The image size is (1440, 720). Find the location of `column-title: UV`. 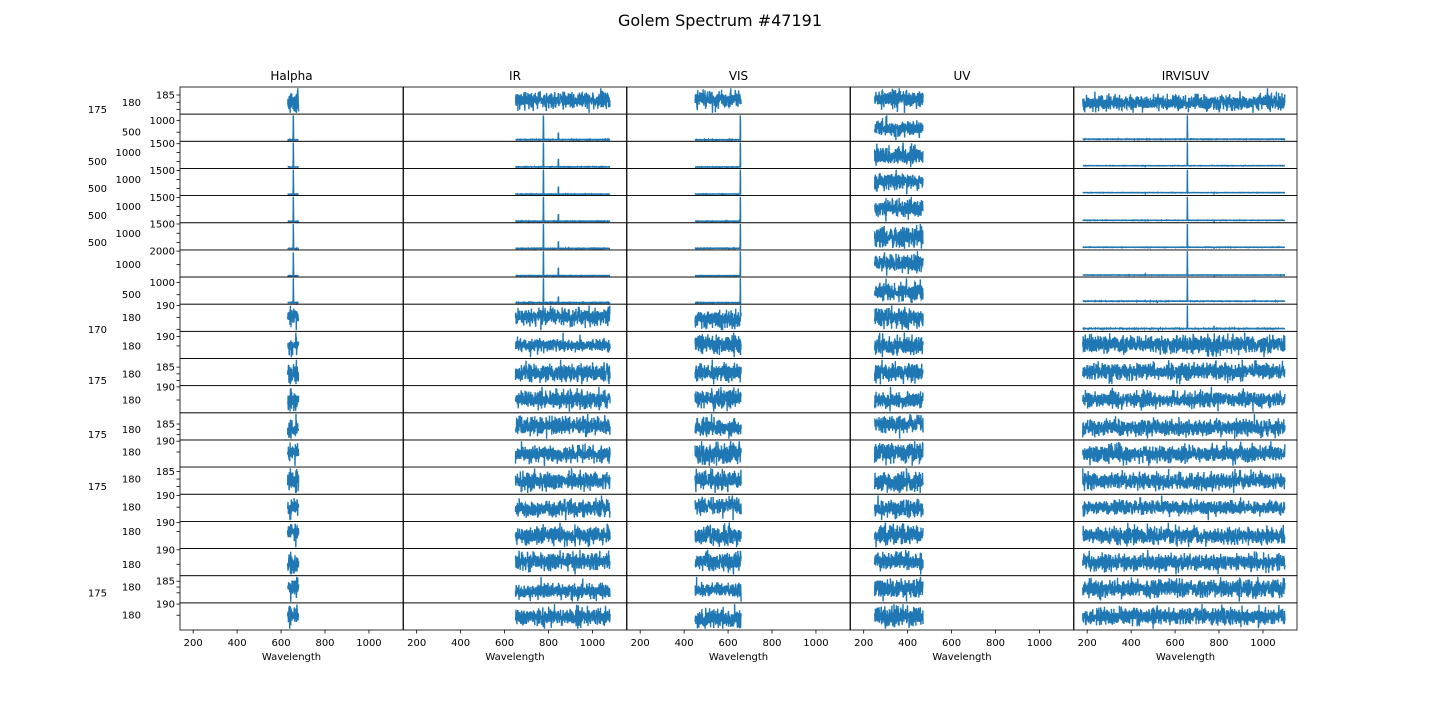

column-title: UV is located at coordinates (963, 76).